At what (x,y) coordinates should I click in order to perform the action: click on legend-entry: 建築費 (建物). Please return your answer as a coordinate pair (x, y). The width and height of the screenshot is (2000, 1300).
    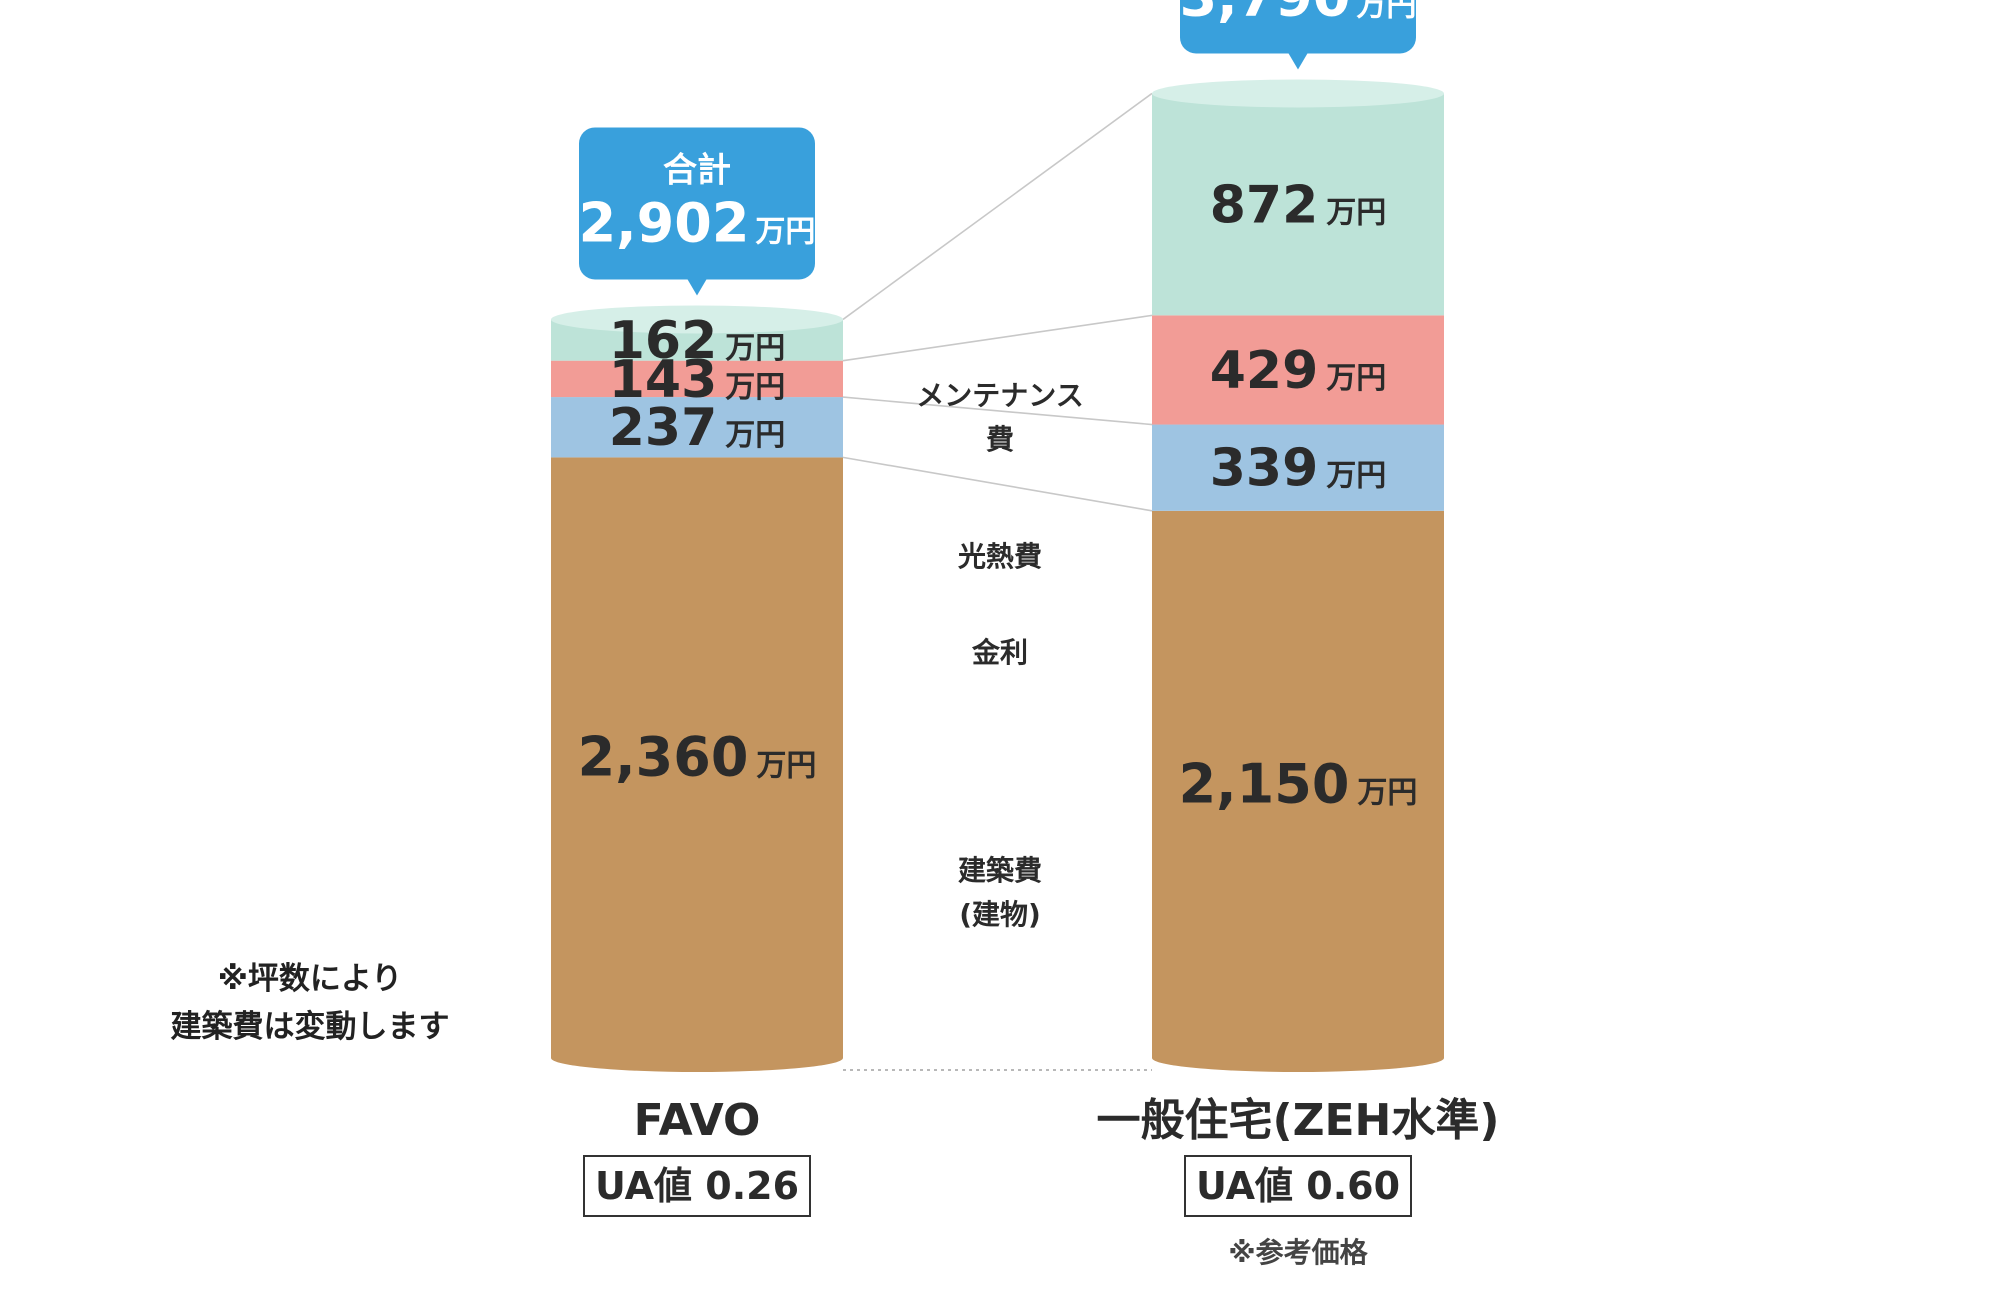
    Looking at the image, I should click on (1000, 892).